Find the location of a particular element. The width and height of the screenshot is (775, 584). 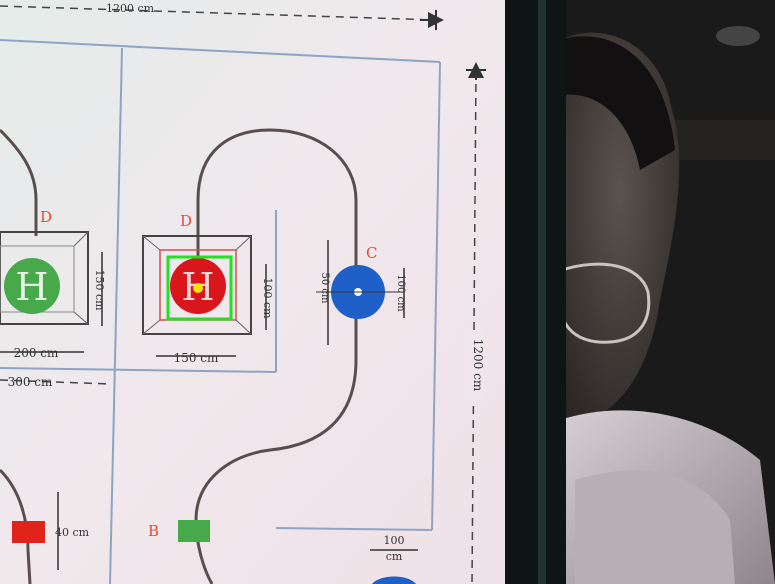

marker-height-label: 40 cm is located at coordinates (72, 532).